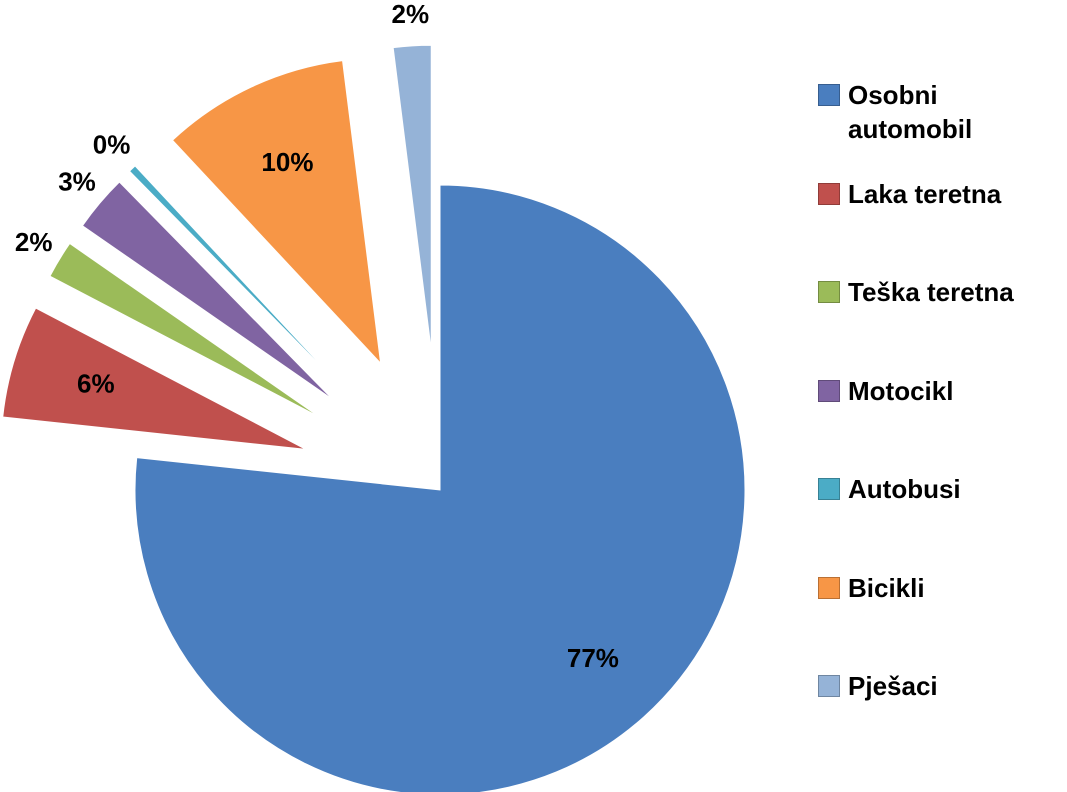 The image size is (1067, 792). I want to click on legend-label: Osobni automobil, so click(910, 112).